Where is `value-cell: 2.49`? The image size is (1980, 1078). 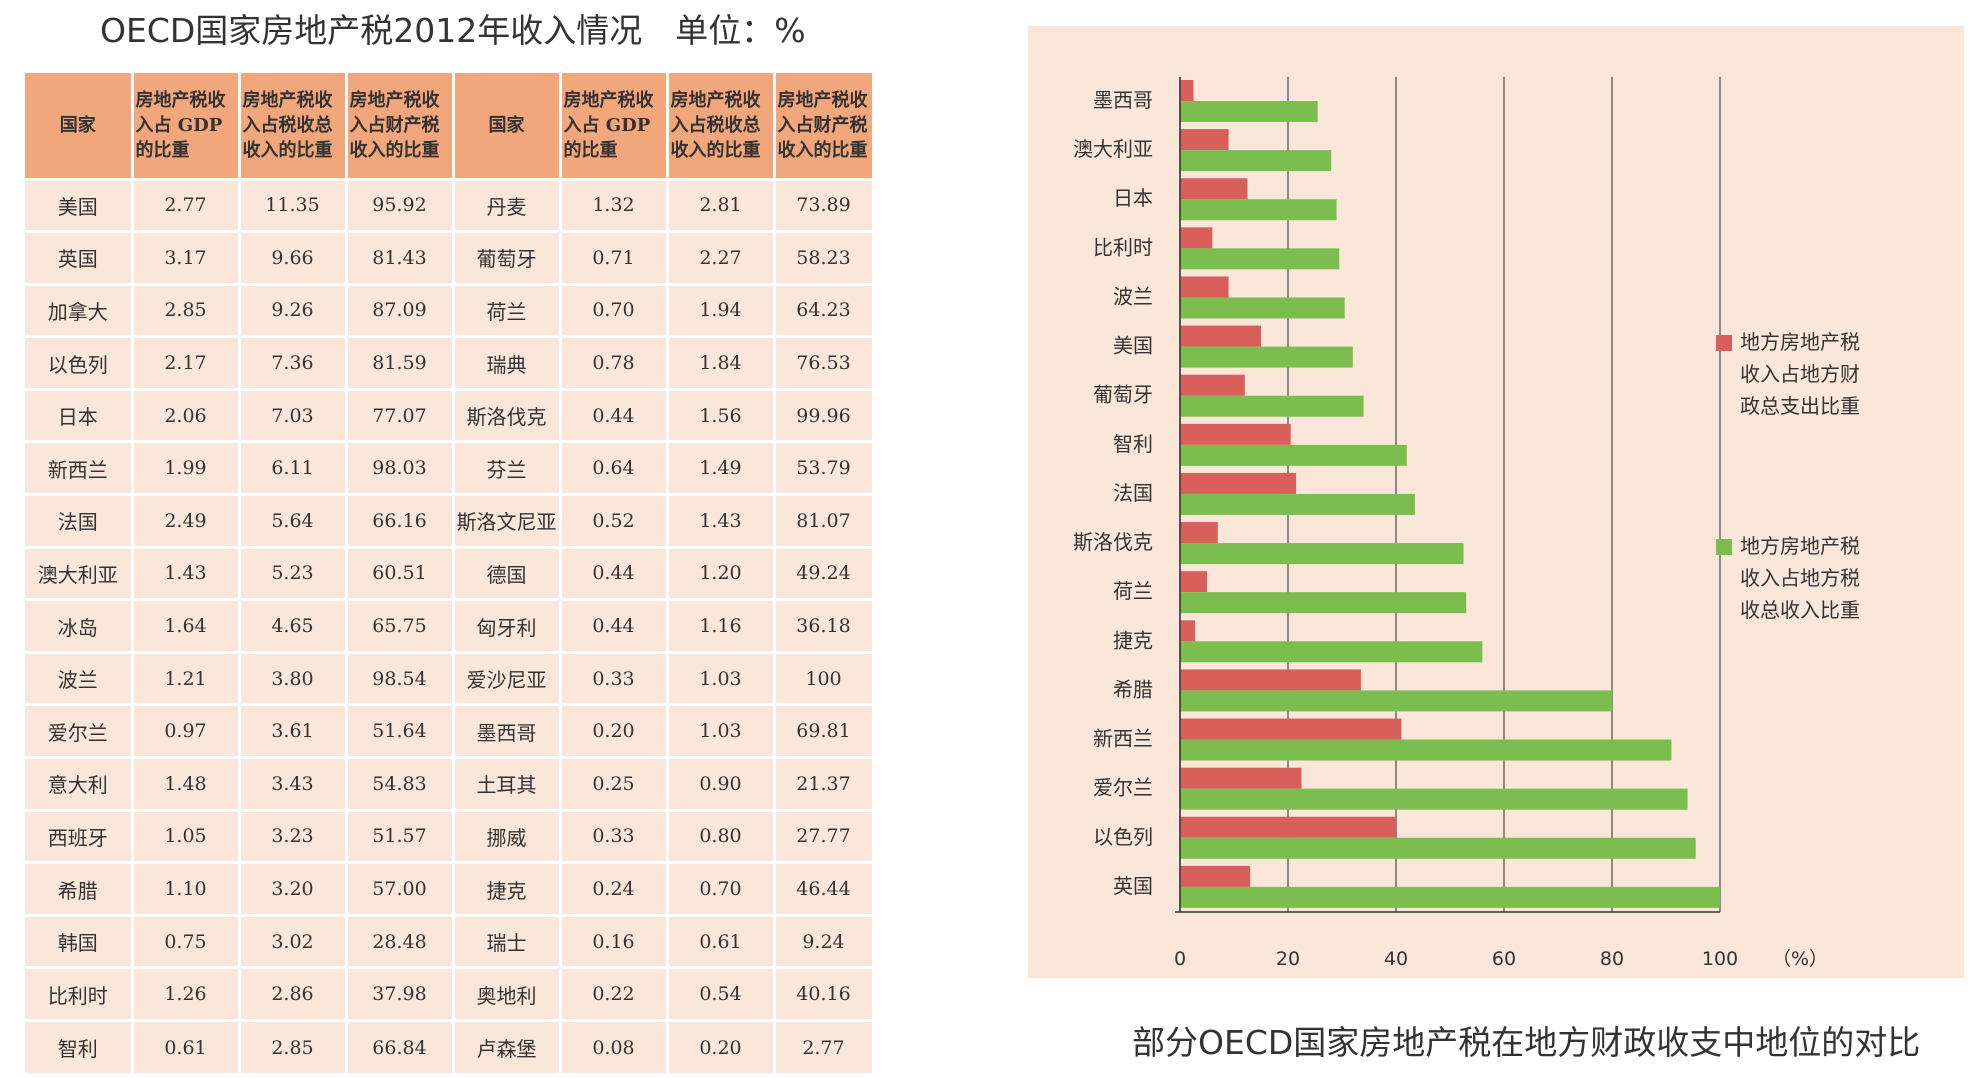 value-cell: 2.49 is located at coordinates (186, 520).